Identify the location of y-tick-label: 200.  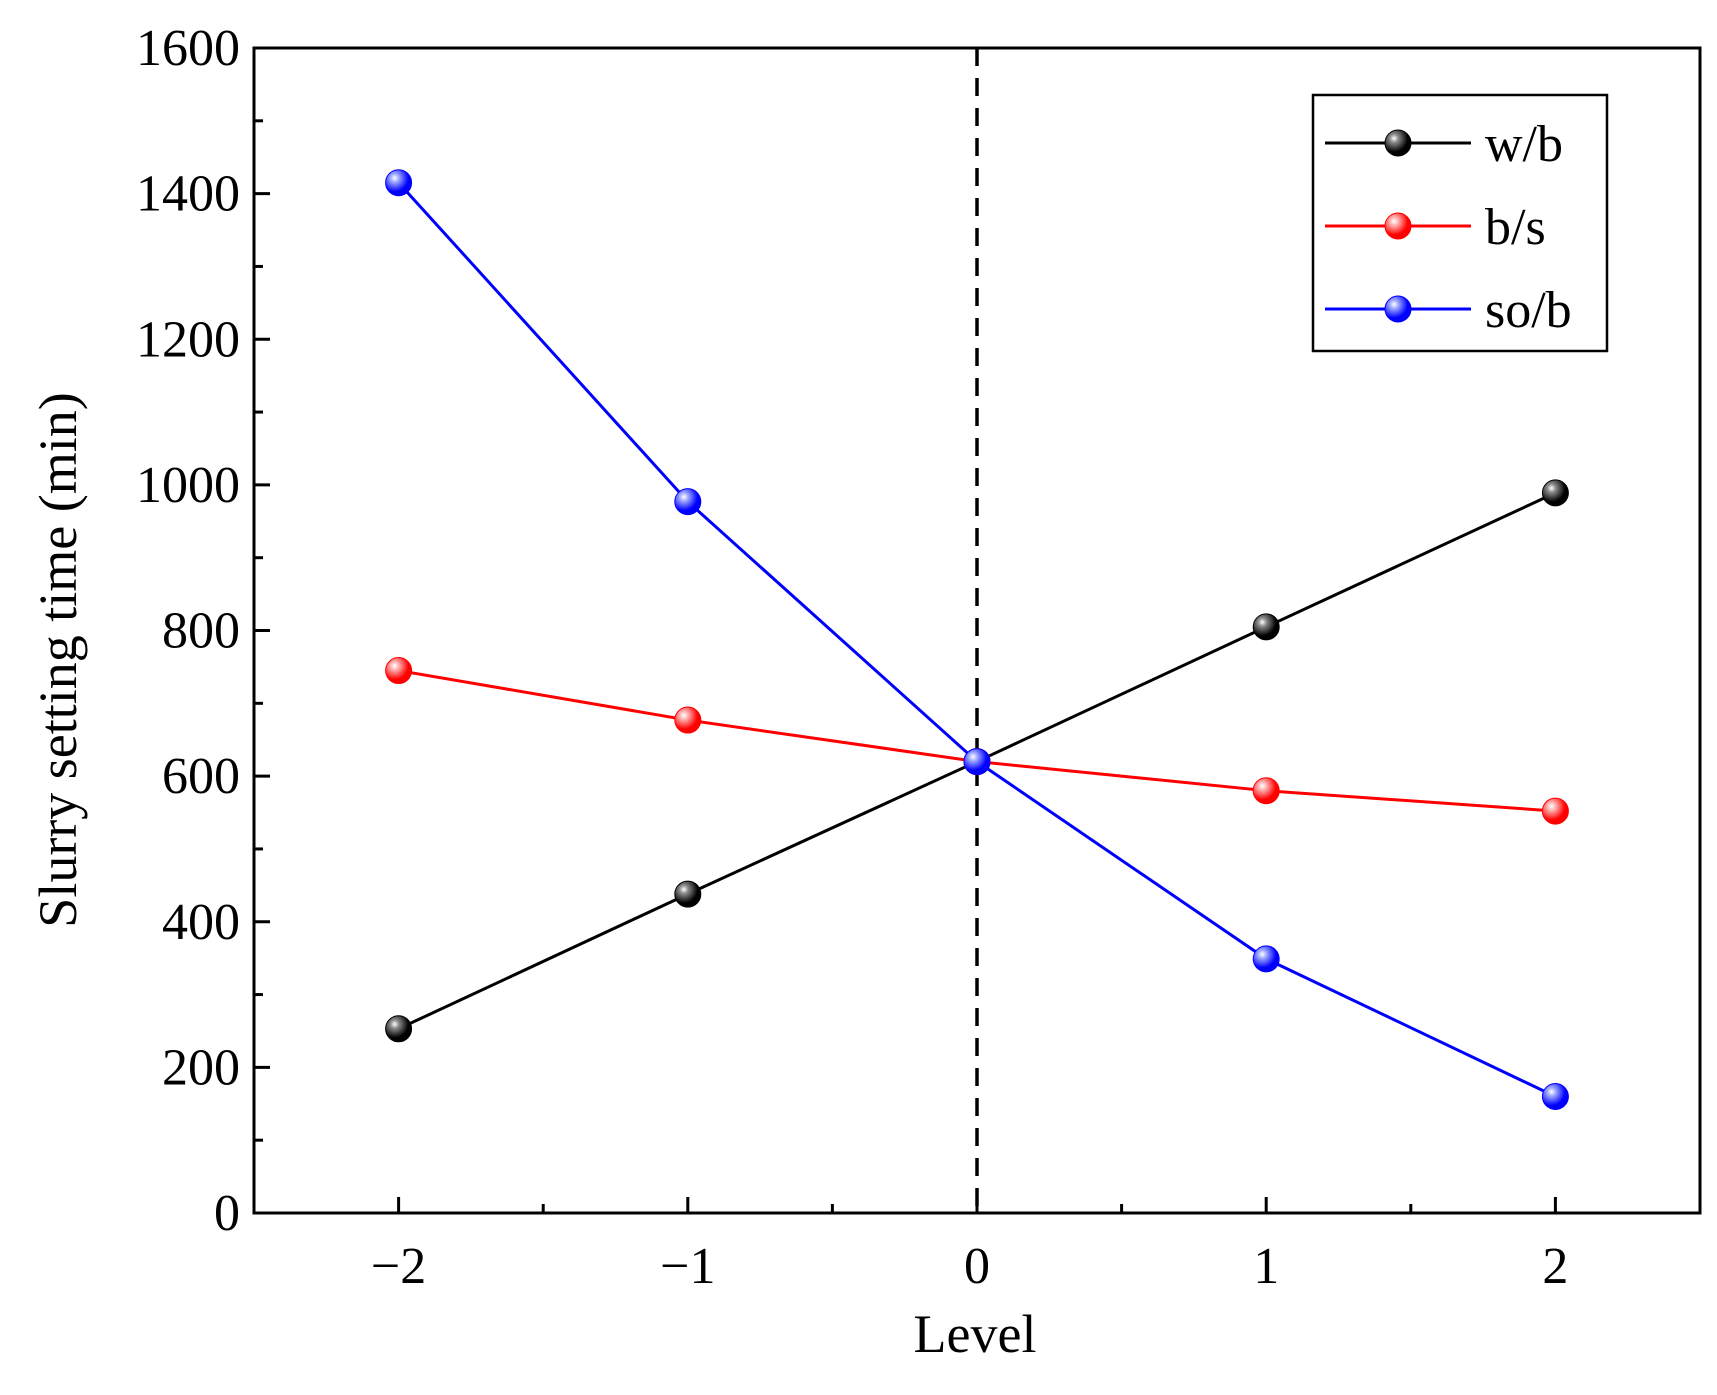
(201, 1067).